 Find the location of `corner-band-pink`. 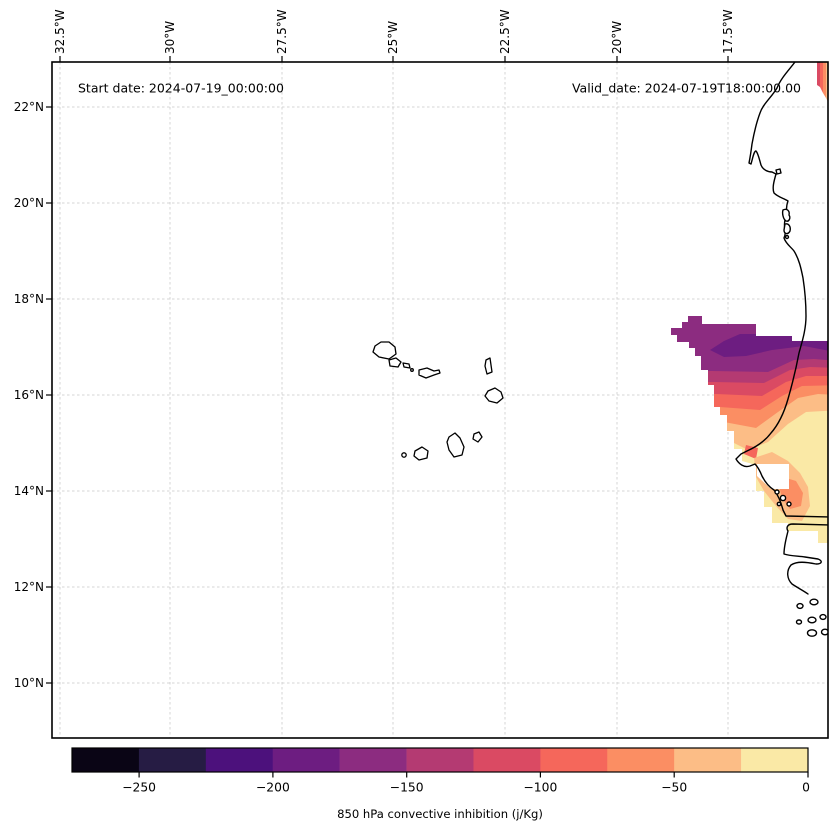

corner-band-pink is located at coordinates (818, 74).